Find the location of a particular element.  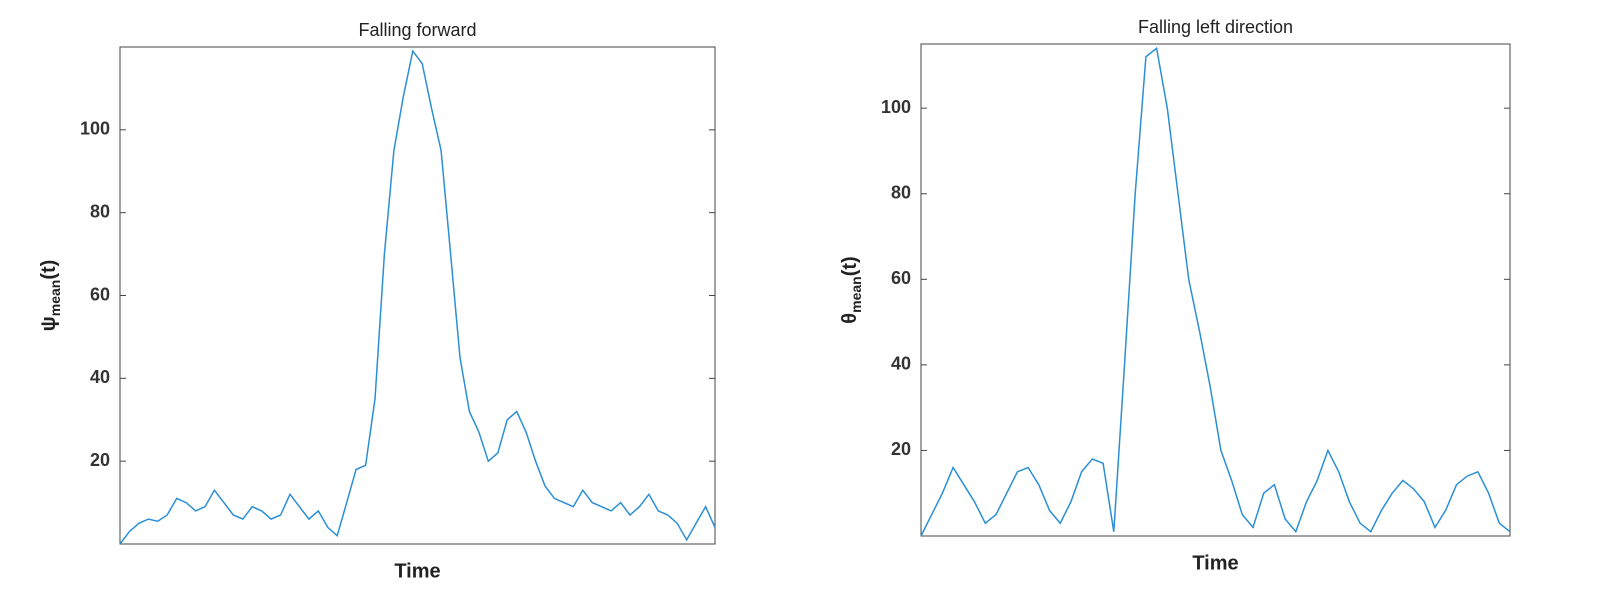

y-axis-label: ψmean(t) is located at coordinates (50, 296).